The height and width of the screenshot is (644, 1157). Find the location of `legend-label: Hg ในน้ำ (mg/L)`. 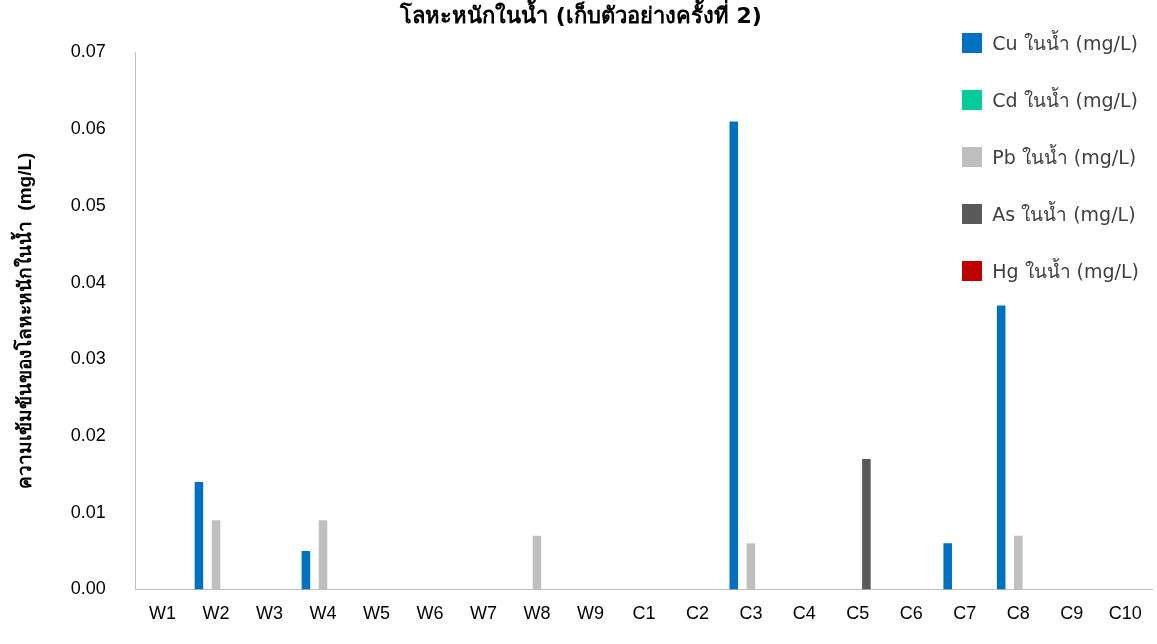

legend-label: Hg ในน้ำ (mg/L) is located at coordinates (1065, 270).